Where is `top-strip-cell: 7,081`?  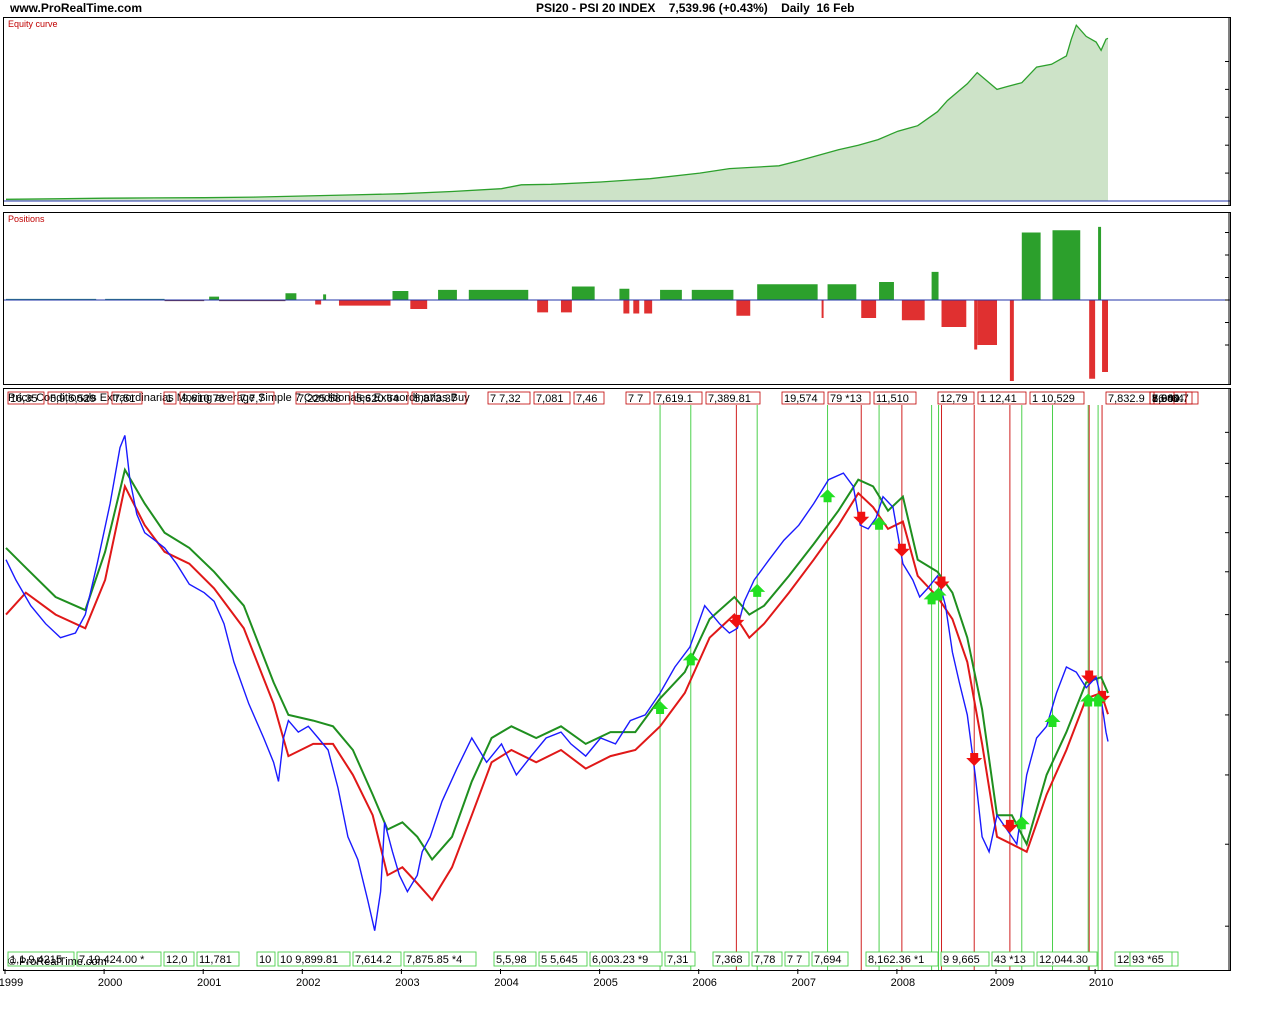
top-strip-cell: 7,081 is located at coordinates (550, 399).